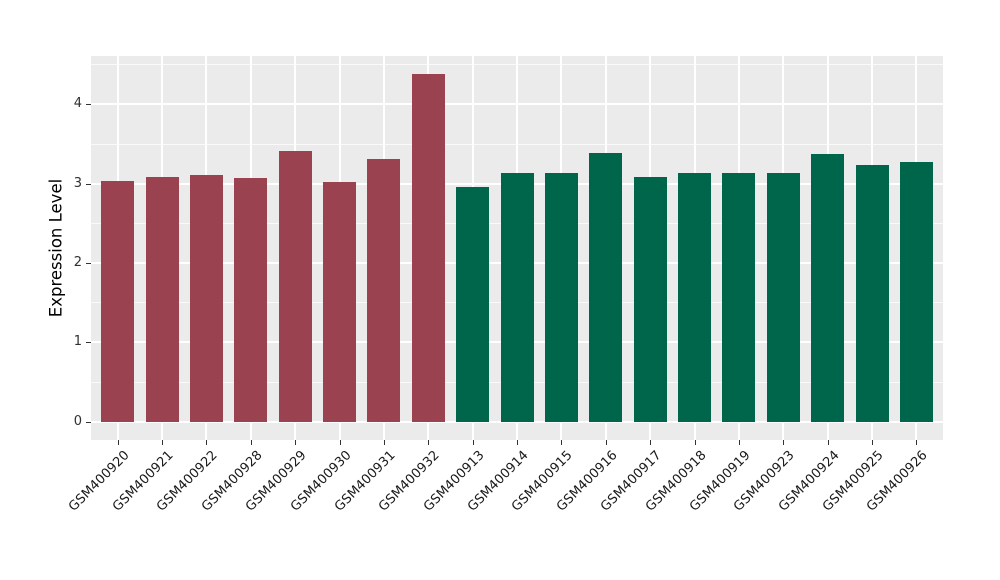  I want to click on y-tick-label: 0, so click(77, 421).